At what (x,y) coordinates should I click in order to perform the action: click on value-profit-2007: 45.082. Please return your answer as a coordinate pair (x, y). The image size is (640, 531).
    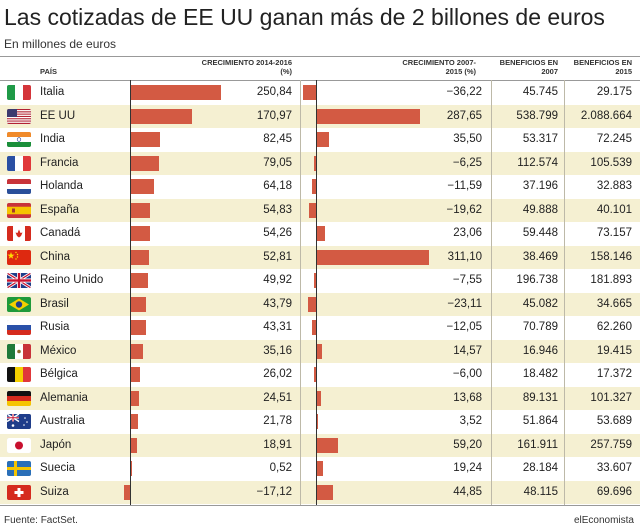
    Looking at the image, I should click on (540, 303).